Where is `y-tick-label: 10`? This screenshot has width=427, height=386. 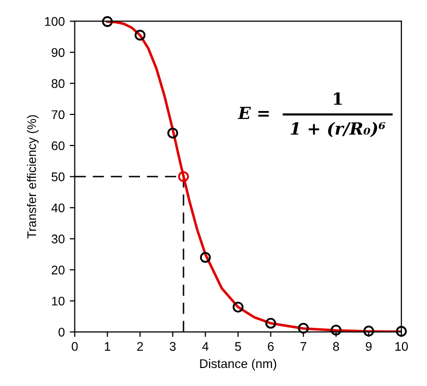
y-tick-label: 10 is located at coordinates (58, 301).